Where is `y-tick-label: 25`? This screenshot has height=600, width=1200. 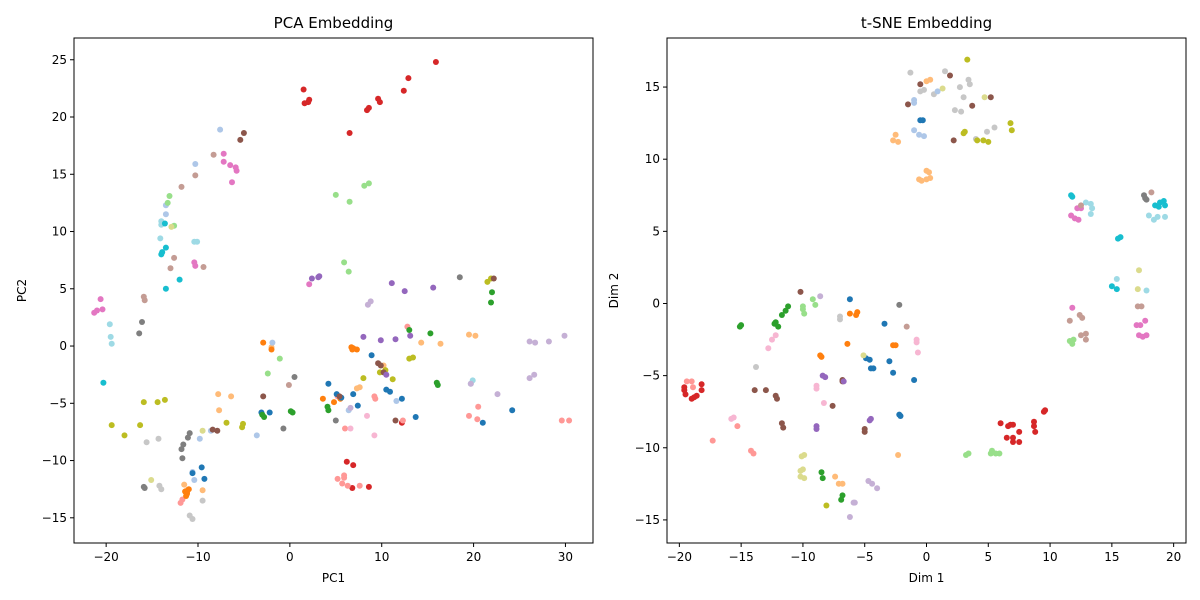 y-tick-label: 25 is located at coordinates (59, 60).